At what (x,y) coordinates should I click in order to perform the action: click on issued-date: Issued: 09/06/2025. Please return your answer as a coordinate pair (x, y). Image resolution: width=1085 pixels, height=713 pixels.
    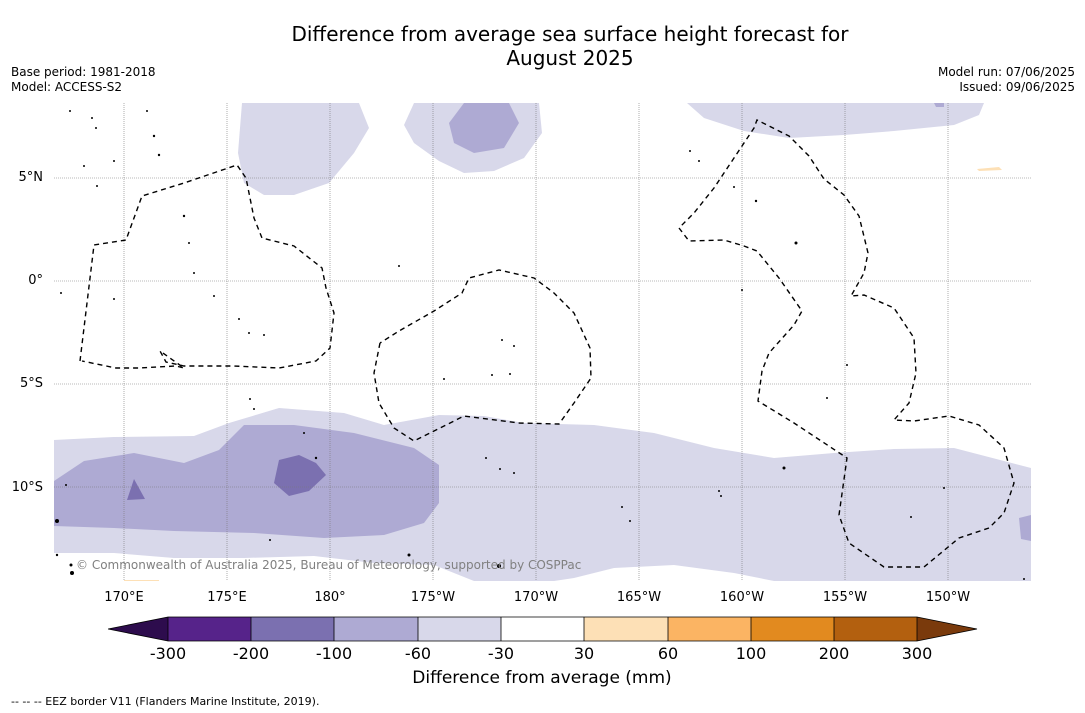
    Looking at the image, I should click on (1017, 87).